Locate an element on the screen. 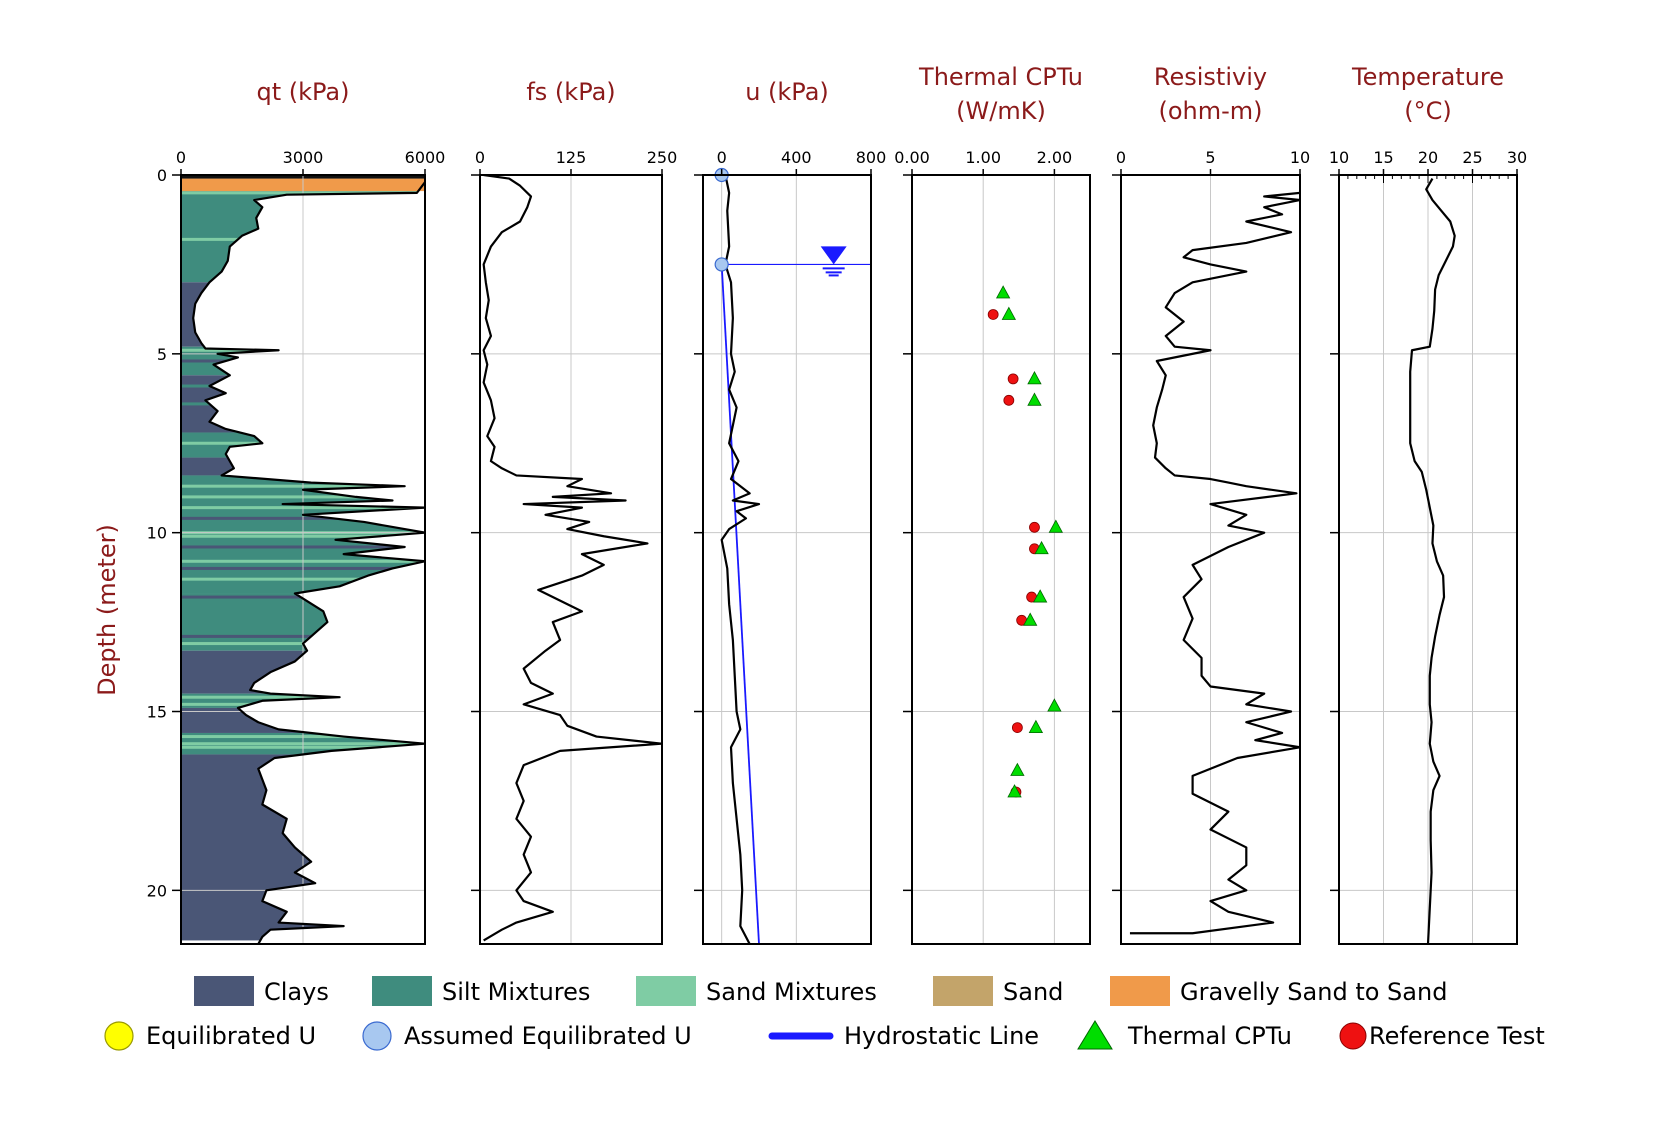  y-tick-label: 20 is located at coordinates (157, 890).